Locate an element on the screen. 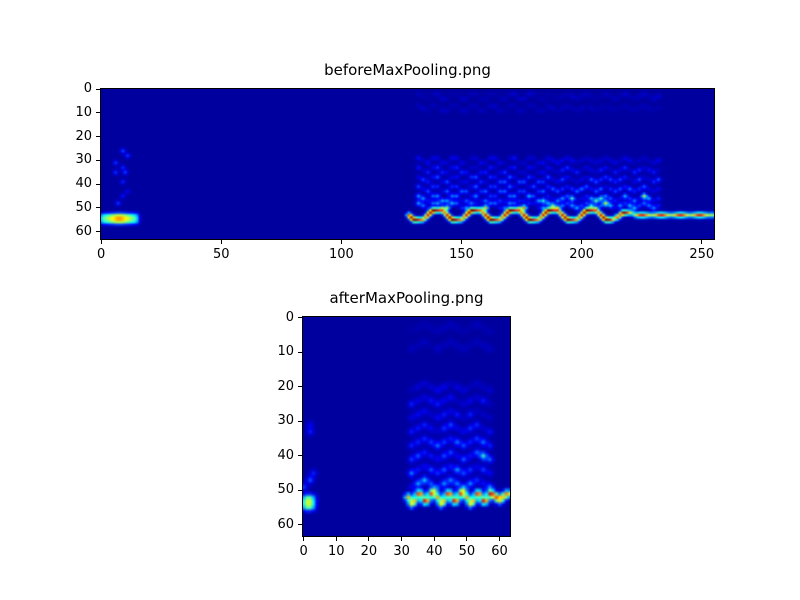 The image size is (800, 600). x-tick-label: 150 is located at coordinates (461, 254).